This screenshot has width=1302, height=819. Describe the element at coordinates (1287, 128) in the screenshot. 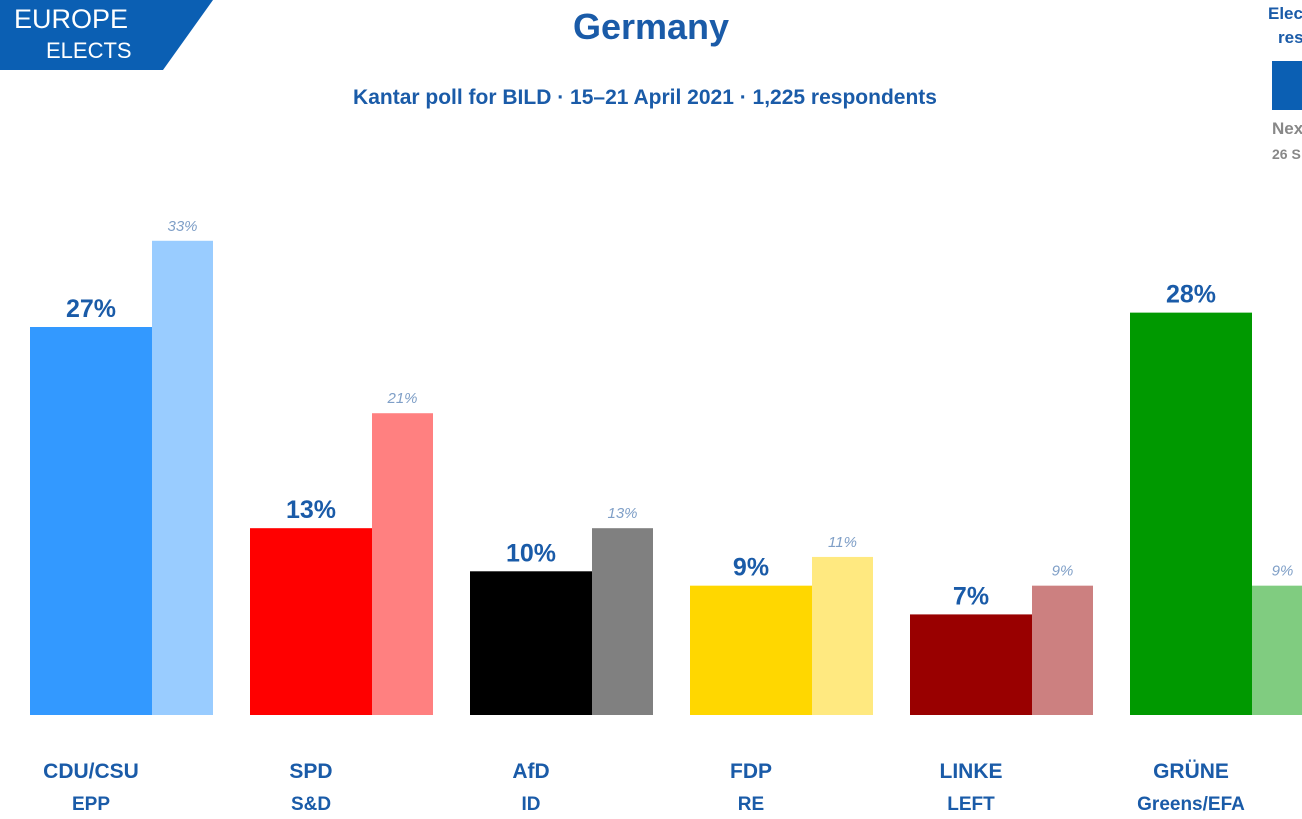

I see `corner-text-3: Nex` at that location.